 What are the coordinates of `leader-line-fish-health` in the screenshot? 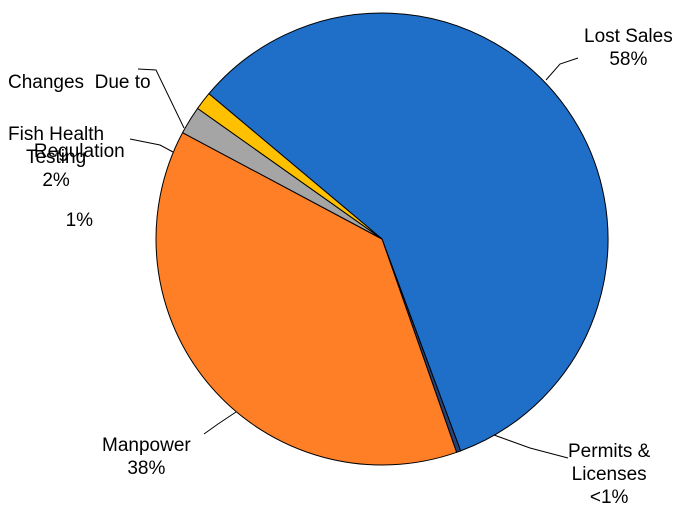 It's located at (151, 145).